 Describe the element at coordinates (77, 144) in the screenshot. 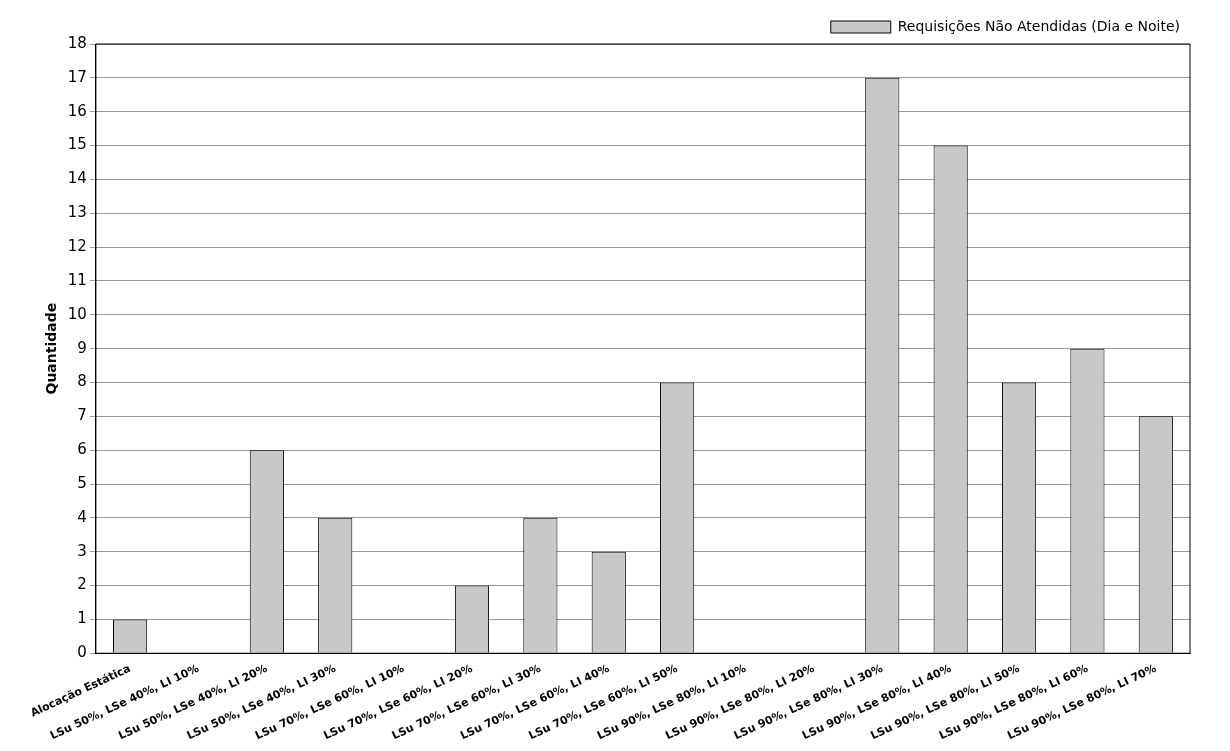

I see `y-tick-label: 15` at that location.